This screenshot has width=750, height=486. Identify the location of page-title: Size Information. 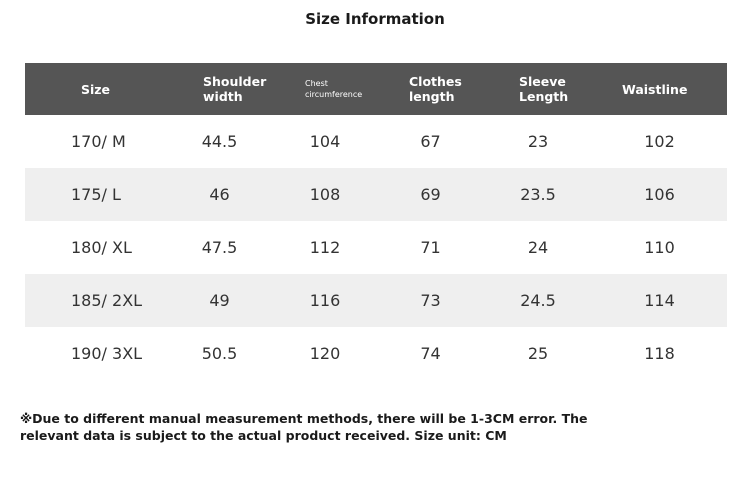
(375, 19).